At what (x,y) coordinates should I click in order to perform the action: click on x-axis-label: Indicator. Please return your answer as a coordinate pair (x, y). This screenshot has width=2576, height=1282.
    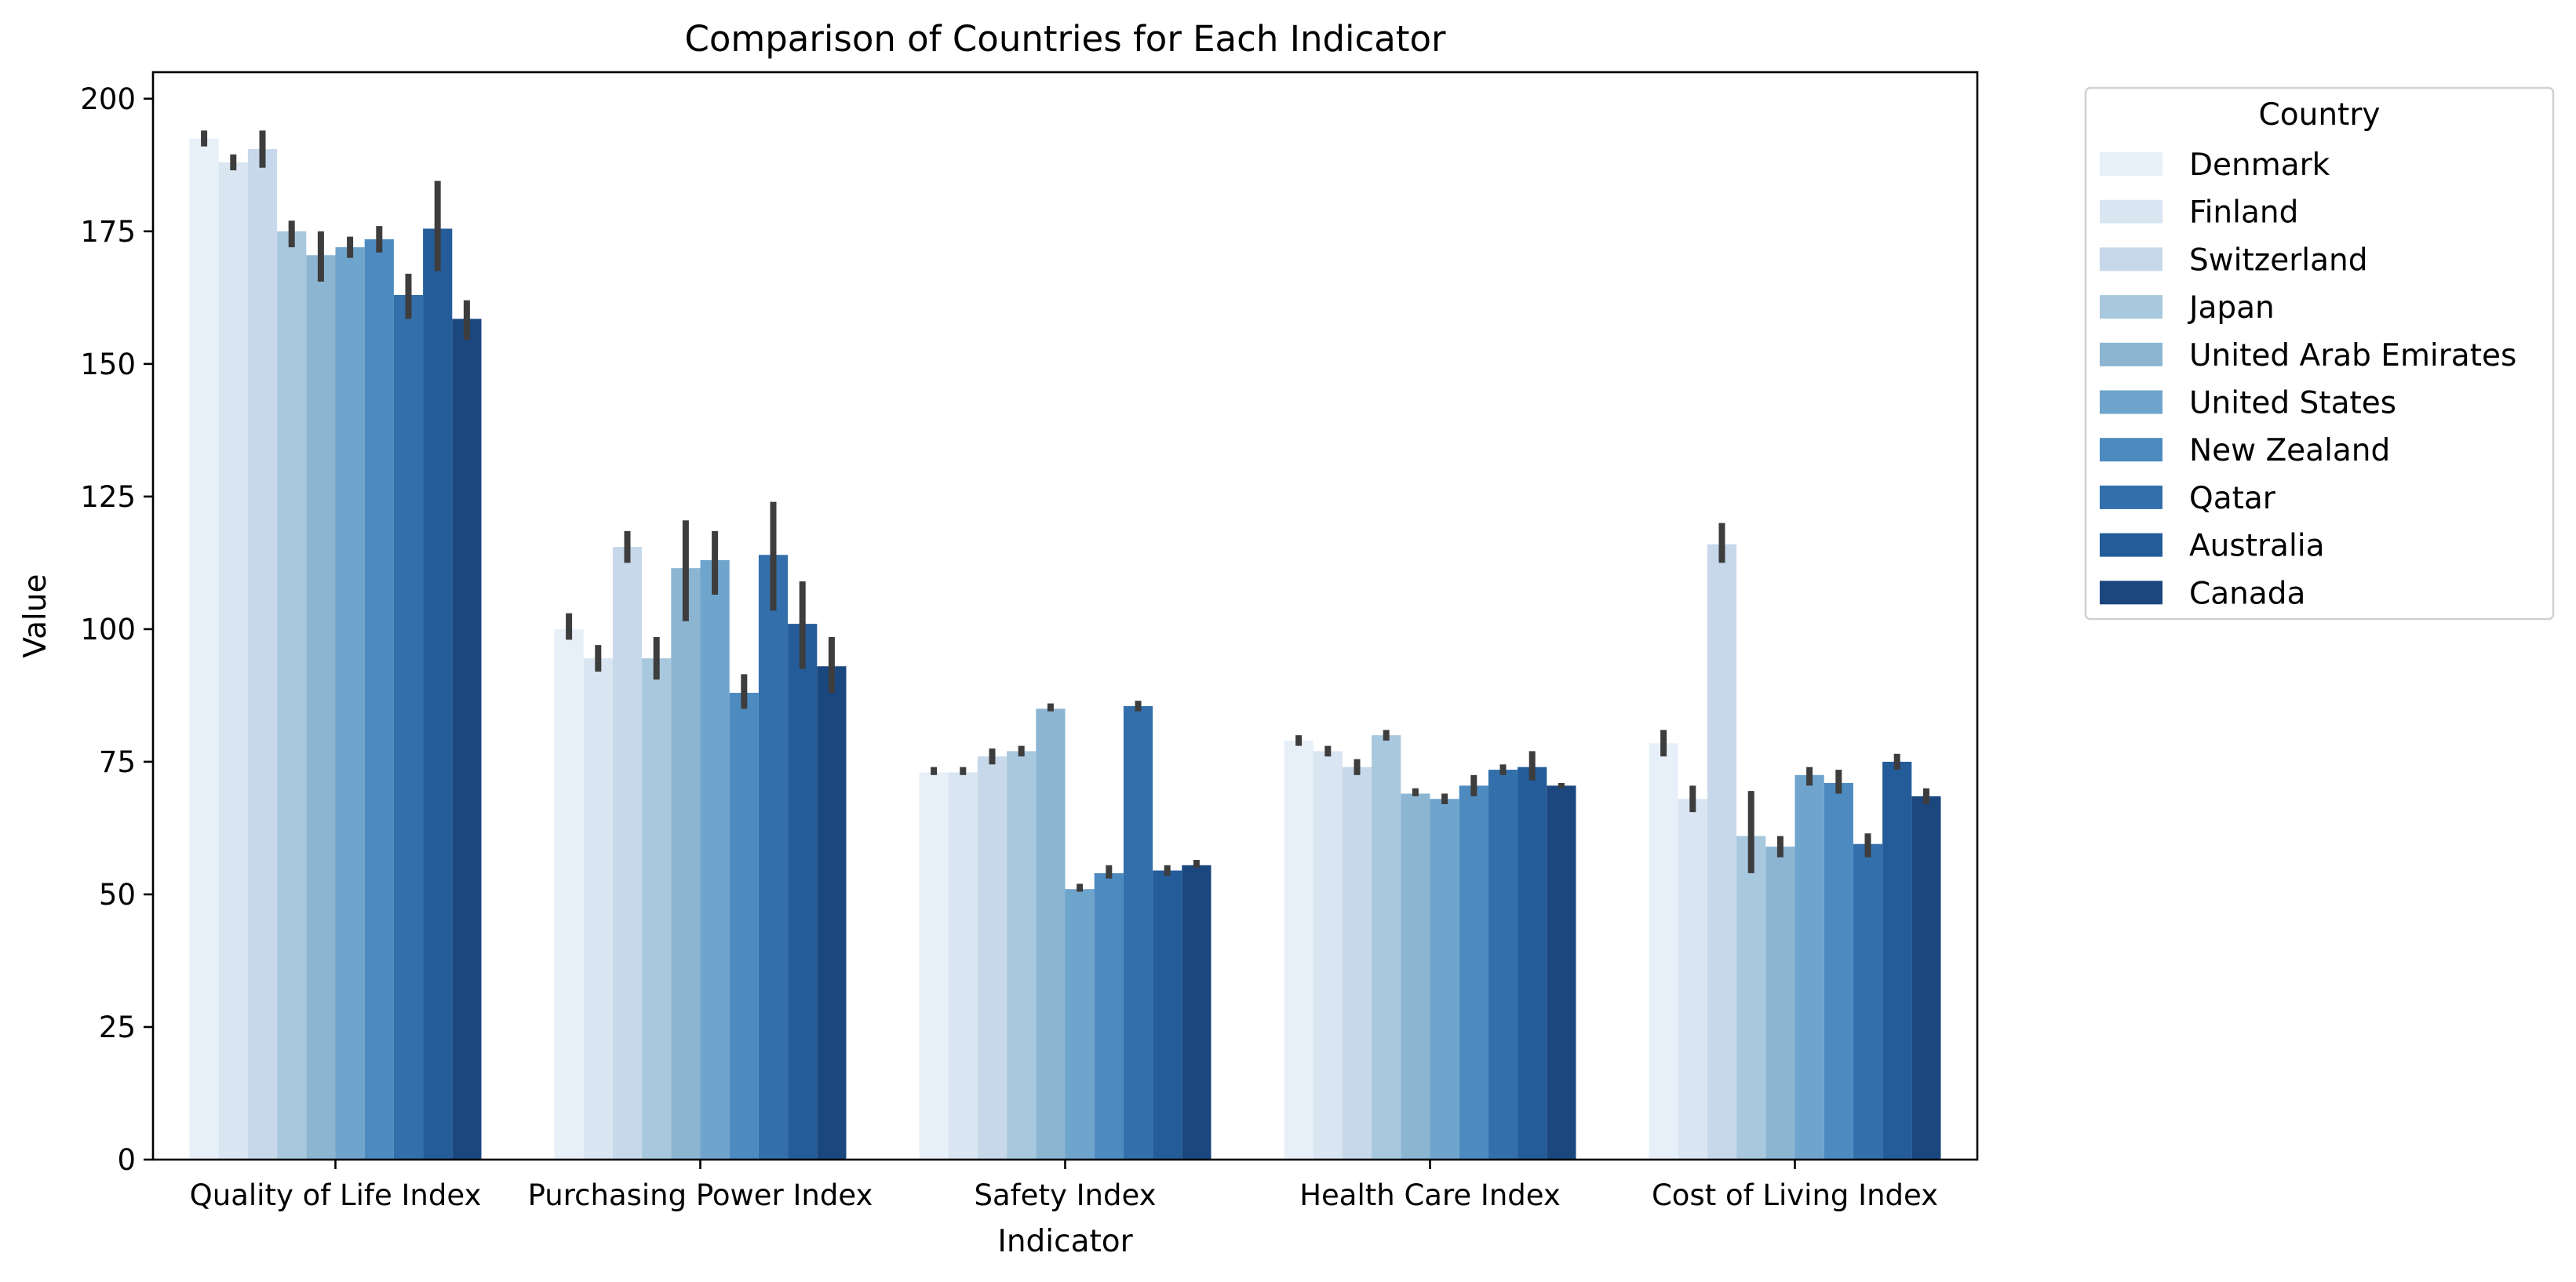
    Looking at the image, I should click on (1065, 1241).